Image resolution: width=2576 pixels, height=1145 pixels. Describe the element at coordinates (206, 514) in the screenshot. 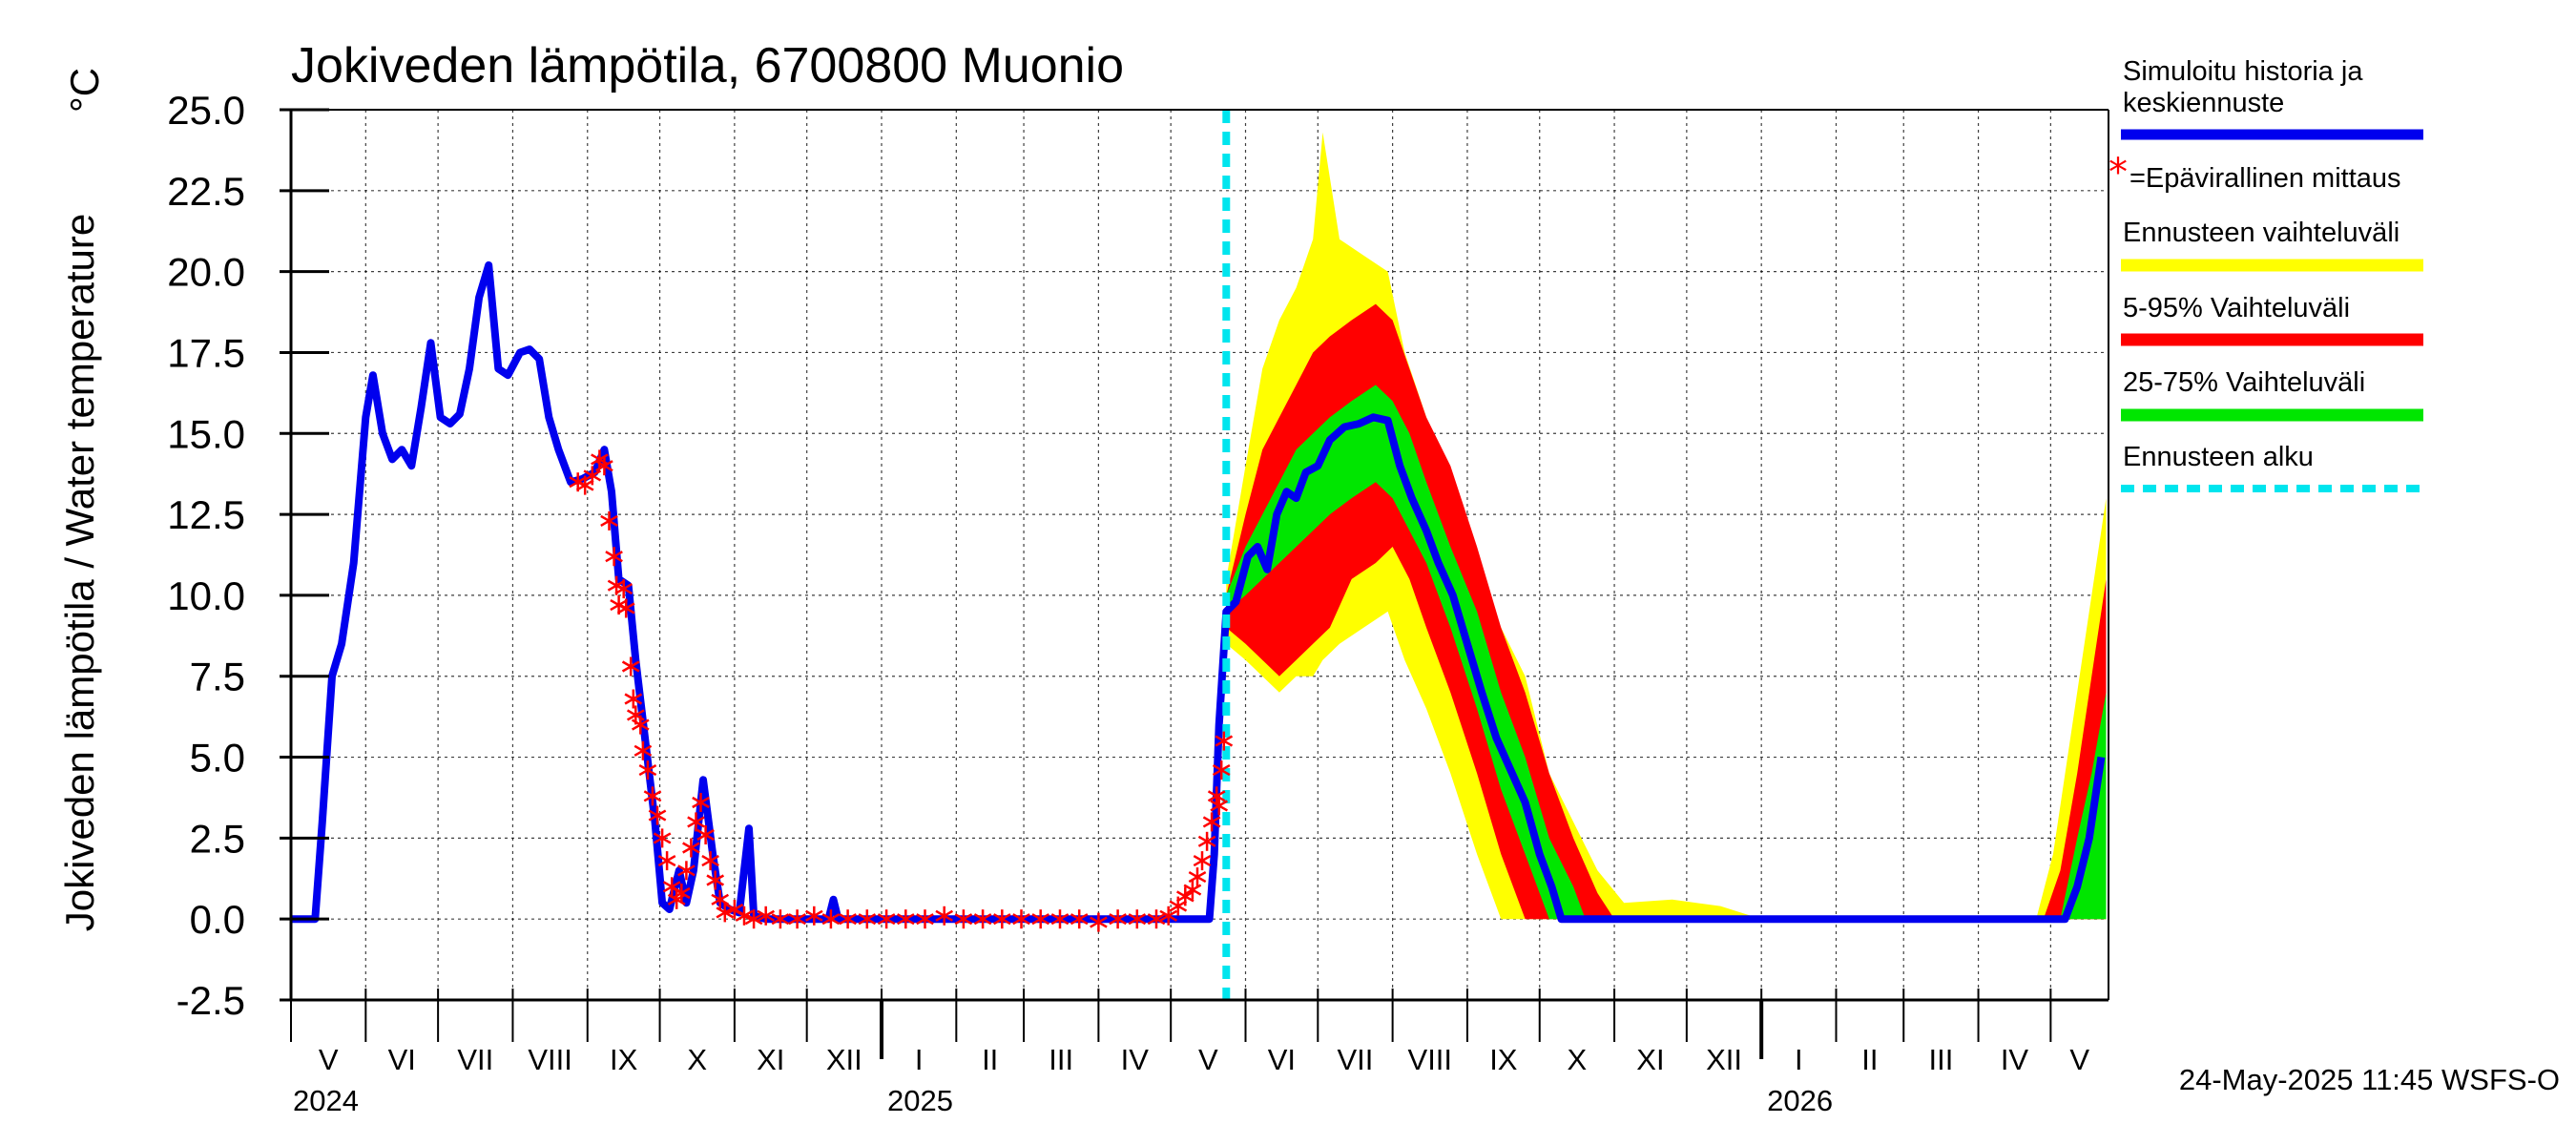

I see `y-tick-label: 12.5` at that location.